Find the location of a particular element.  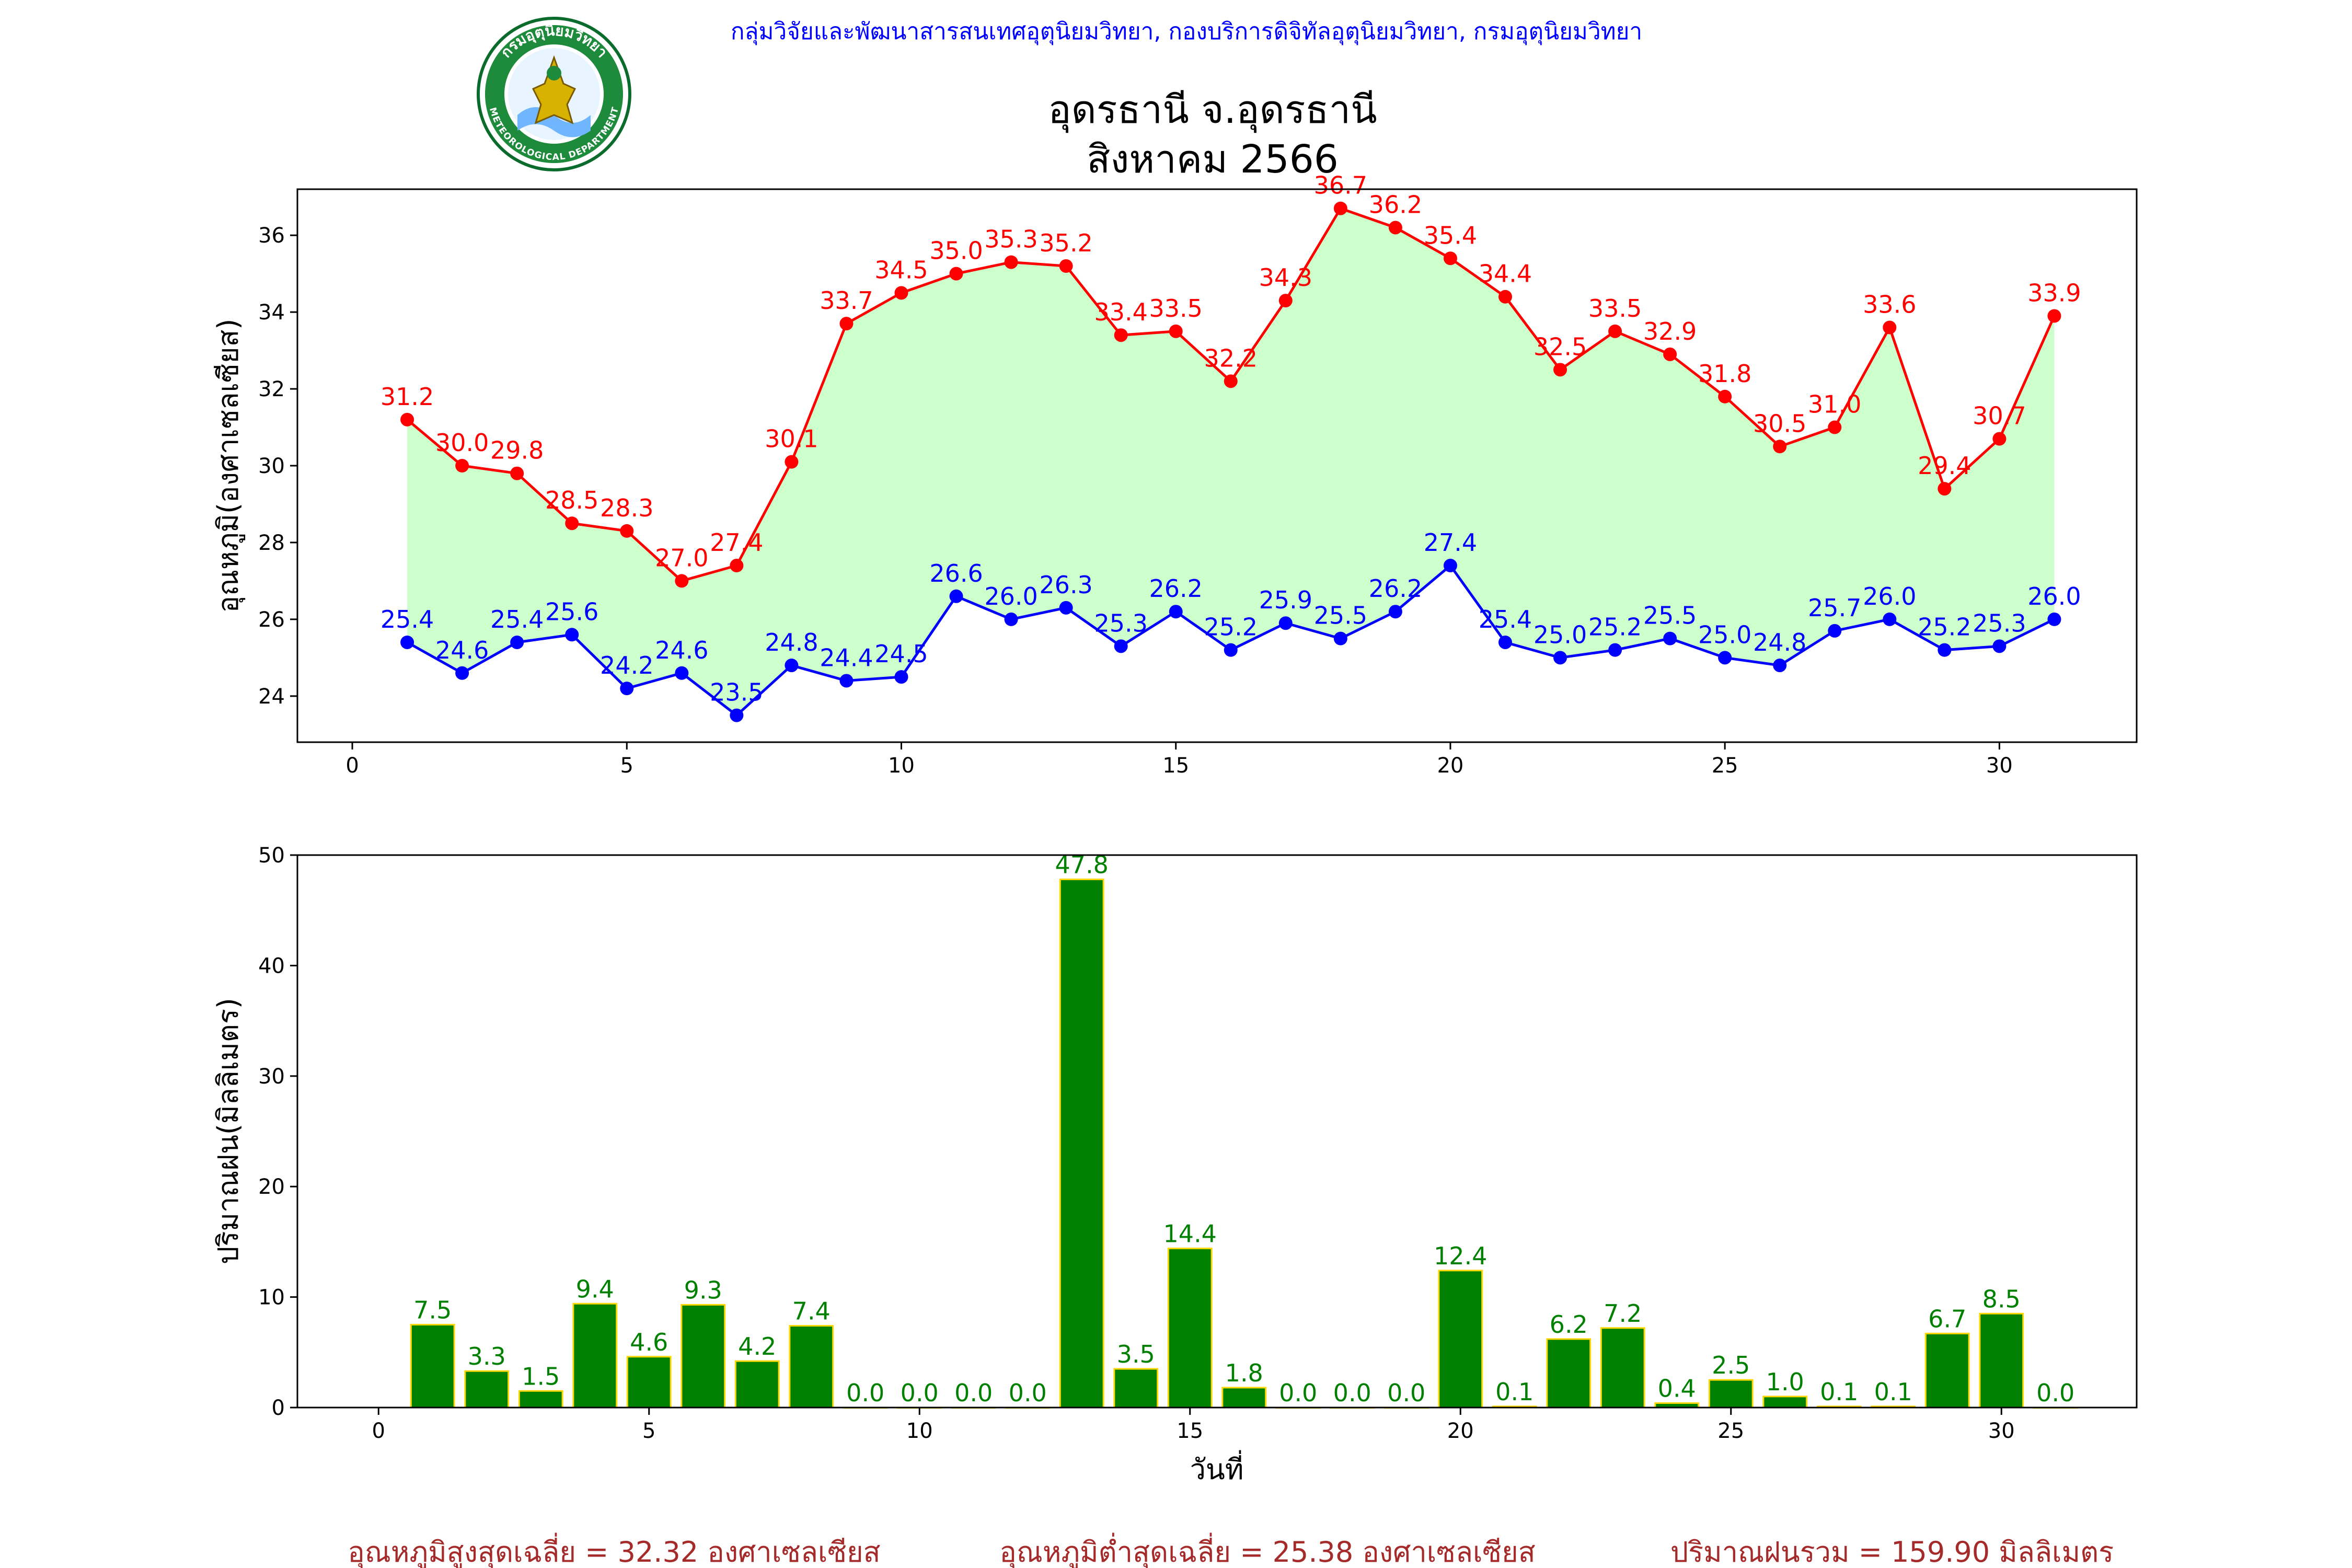

chart-subtitle: สิงหาคม 2566 is located at coordinates (1213, 159).